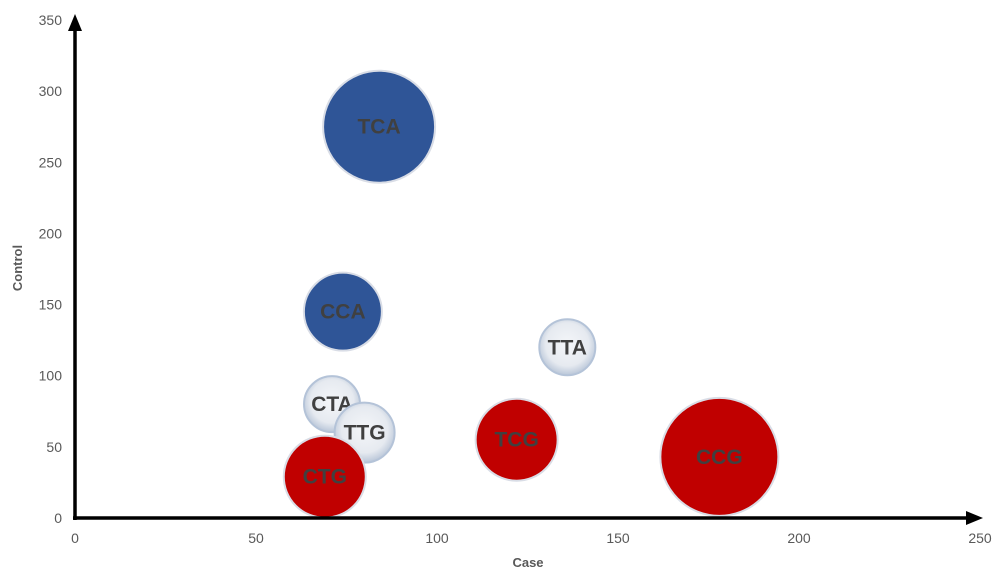  I want to click on bubble-ctg: CTG, so click(324, 476).